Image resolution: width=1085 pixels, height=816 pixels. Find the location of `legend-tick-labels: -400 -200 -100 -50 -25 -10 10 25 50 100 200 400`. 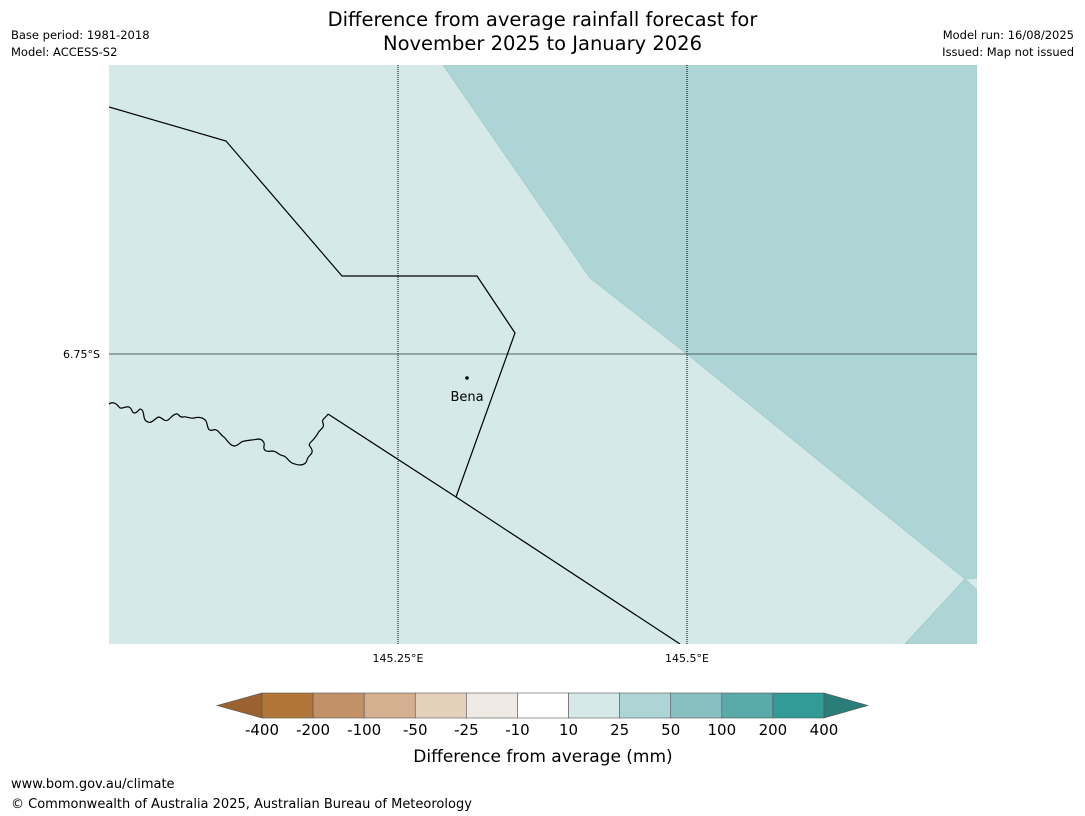

legend-tick-labels: -400 -200 -100 -50 -25 -10 10 25 50 100 200 400 is located at coordinates (541, 730).